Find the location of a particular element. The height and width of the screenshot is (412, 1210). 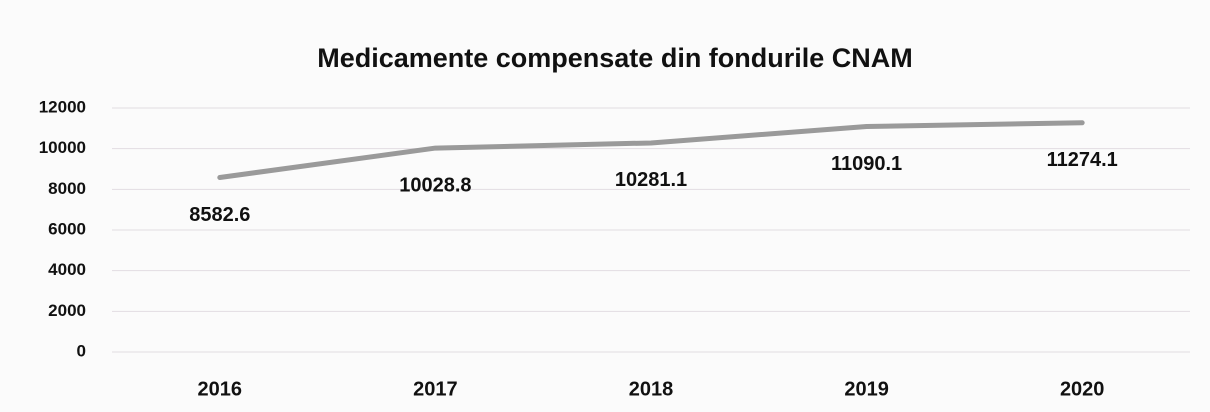

data-label: 8582.6 is located at coordinates (219, 215).